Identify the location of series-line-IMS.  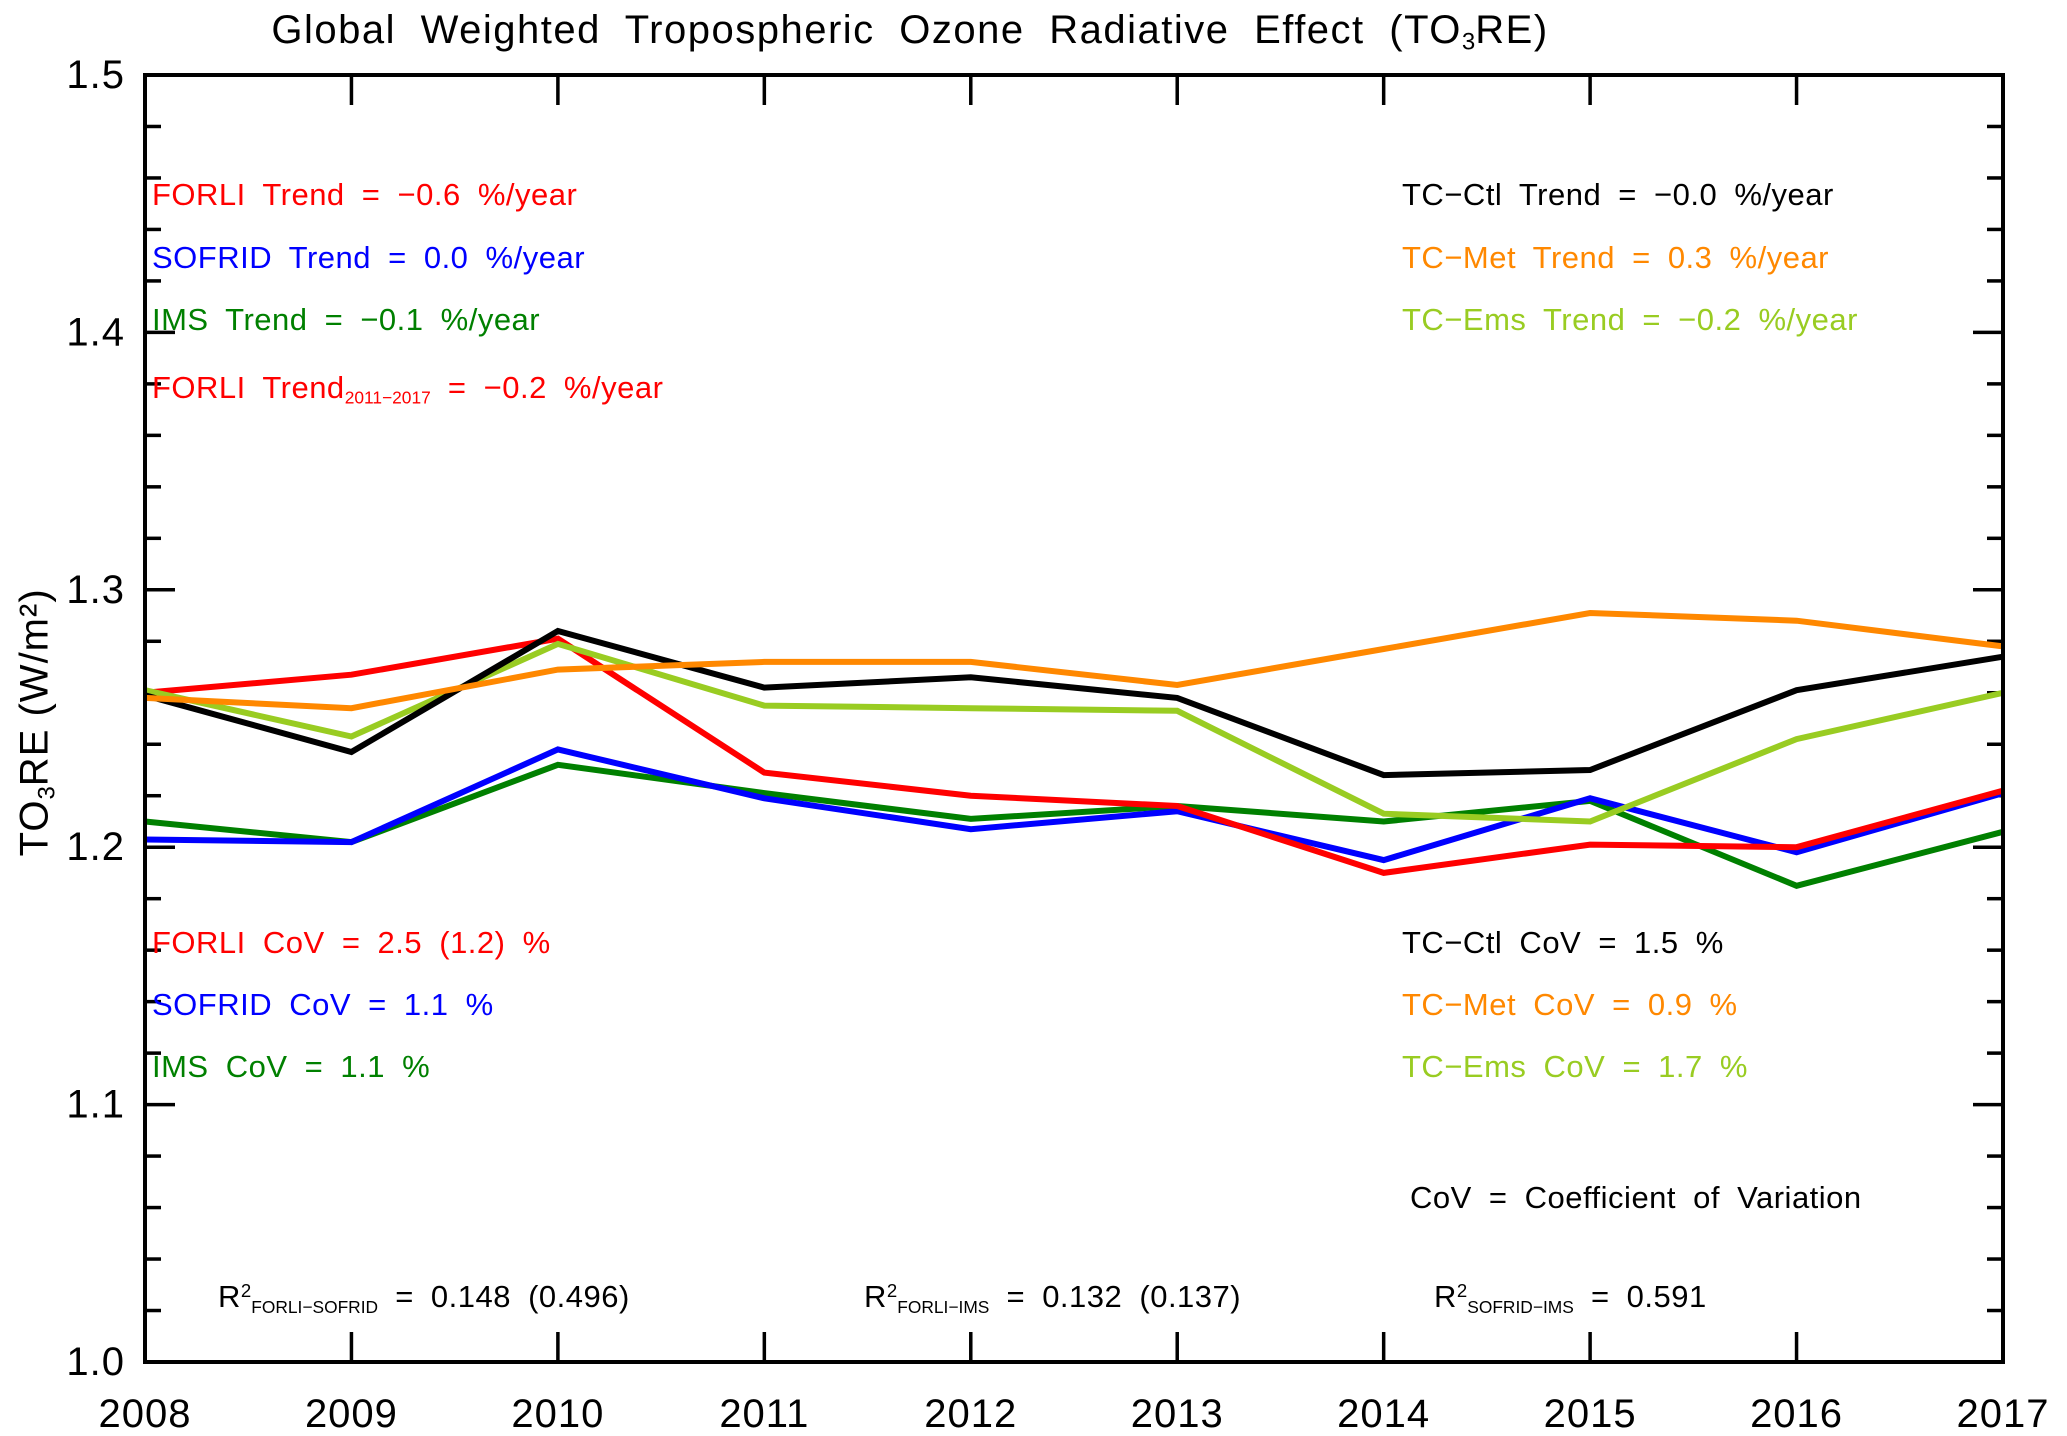
(1074, 825).